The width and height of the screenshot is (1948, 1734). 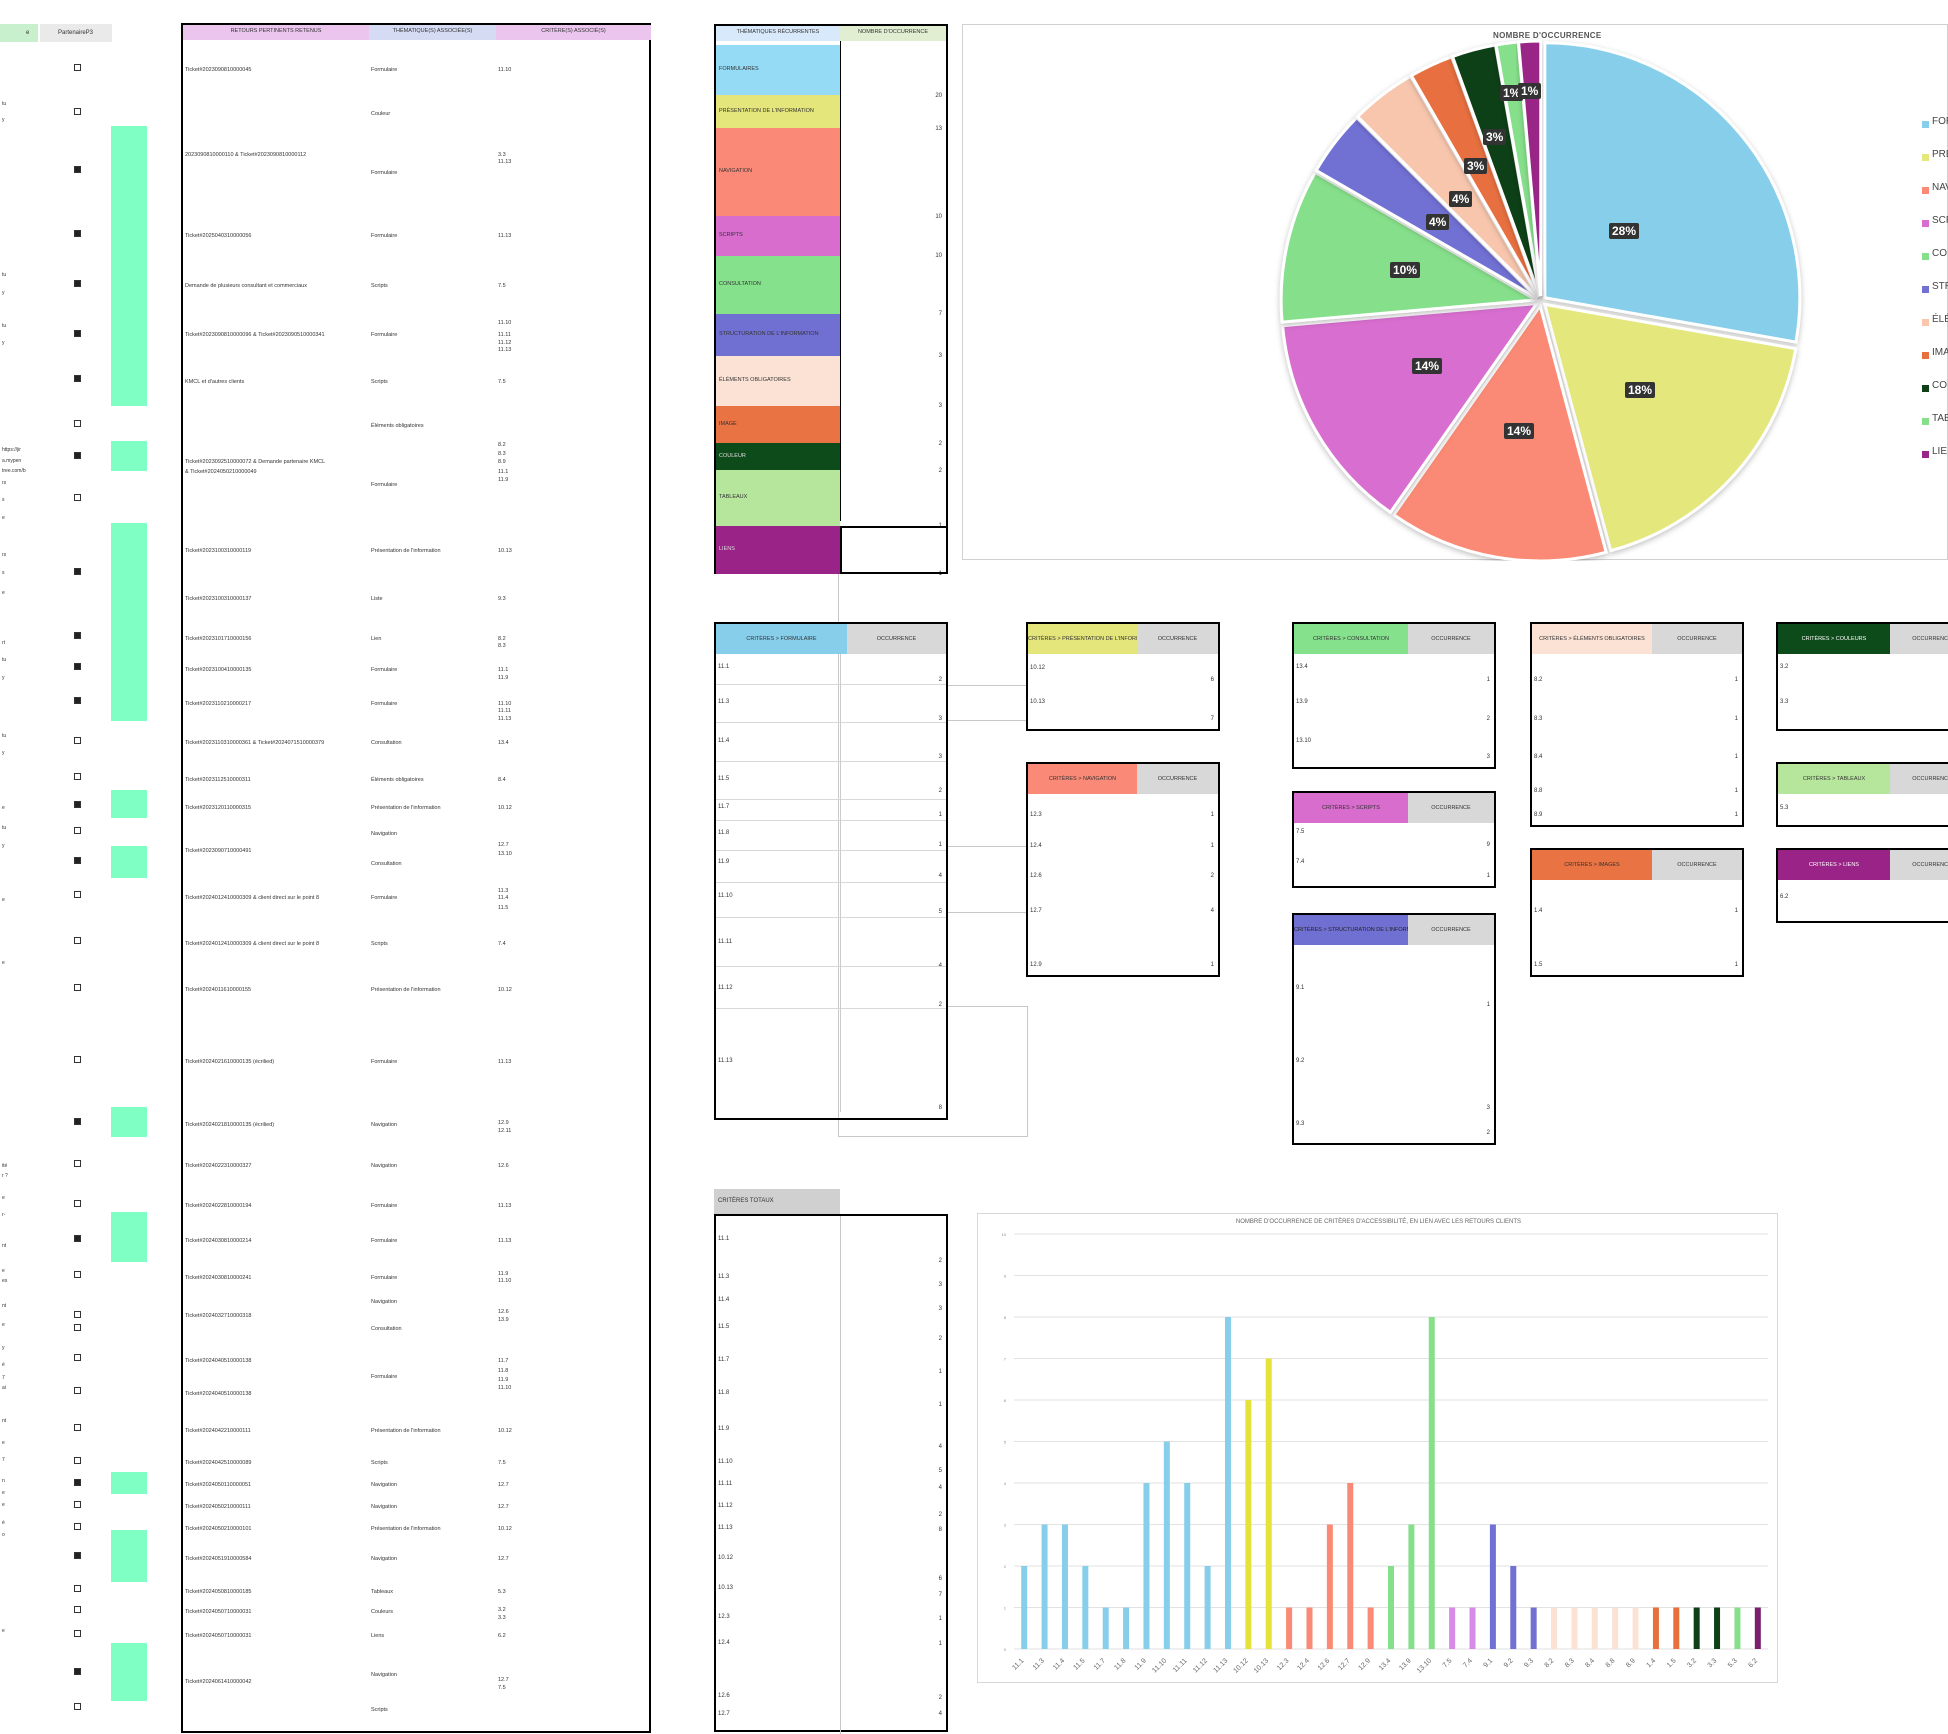 I want to click on theme-cell: LIENS, so click(x=778, y=550).